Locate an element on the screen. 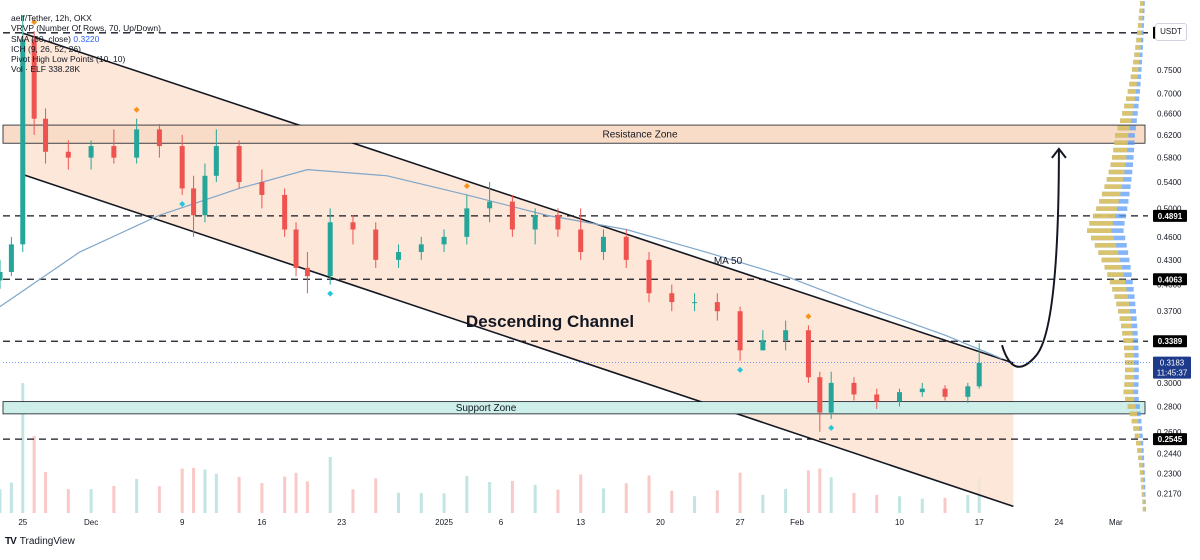 This screenshot has width=1200, height=560. y-tick-5: 0.5800 is located at coordinates (1169, 158).